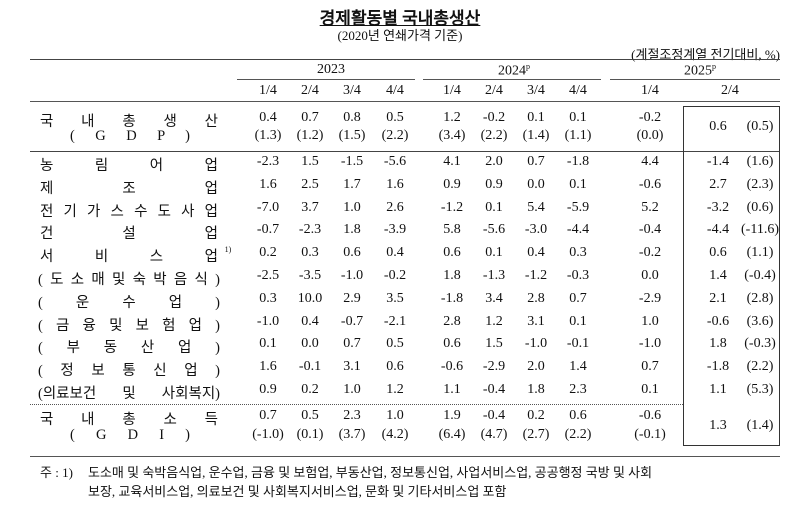  What do you see at coordinates (718, 389) in the screenshot?
I see `industry-row-latest-value: 1.1` at bounding box center [718, 389].